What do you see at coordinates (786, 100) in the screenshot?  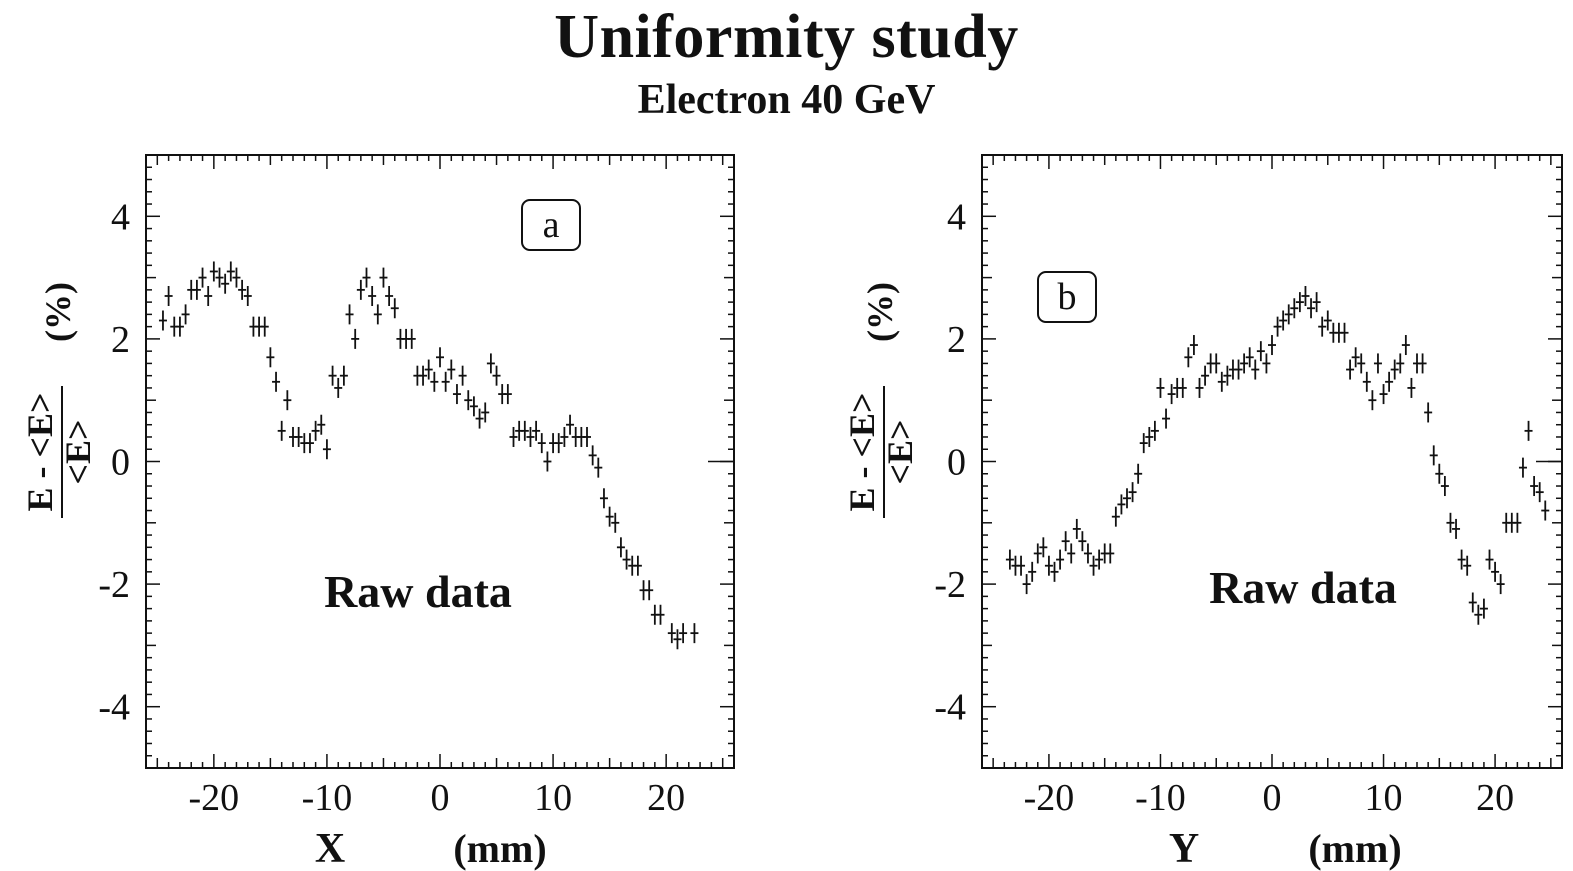 I see `chart-subtitle: Electron 40 GeV` at bounding box center [786, 100].